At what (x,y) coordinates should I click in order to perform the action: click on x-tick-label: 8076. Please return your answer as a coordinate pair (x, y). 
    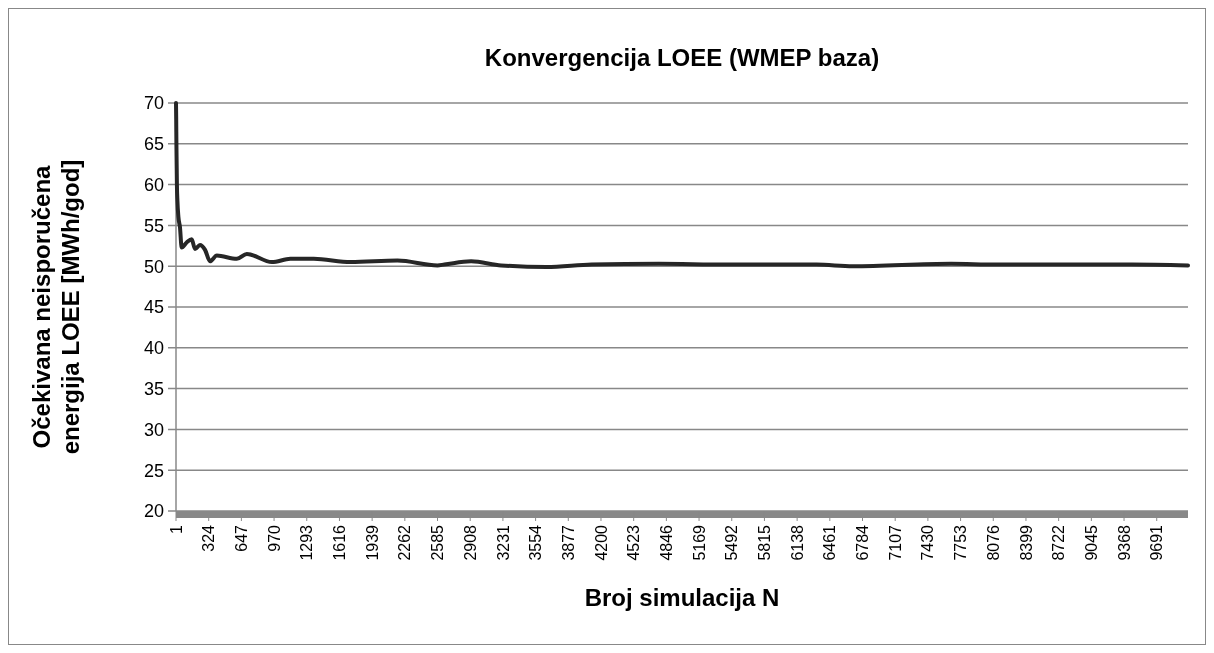
    Looking at the image, I should click on (993, 542).